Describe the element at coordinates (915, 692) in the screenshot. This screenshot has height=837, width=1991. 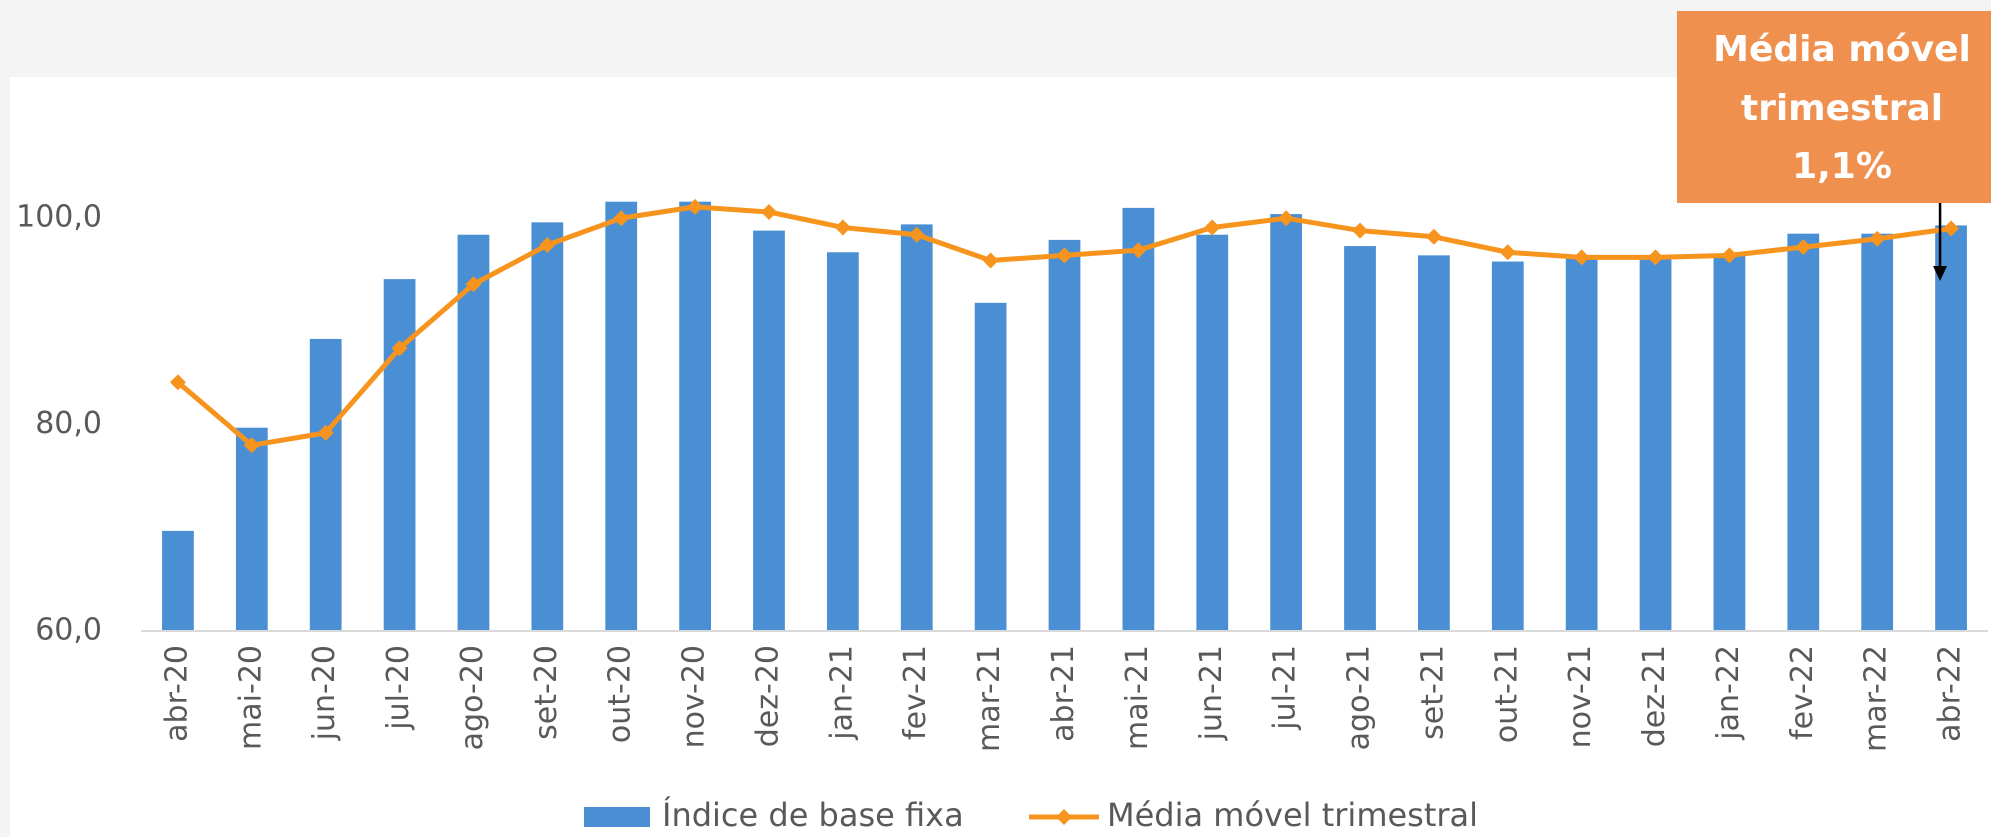
I see `x-tick-label: fev-21` at that location.